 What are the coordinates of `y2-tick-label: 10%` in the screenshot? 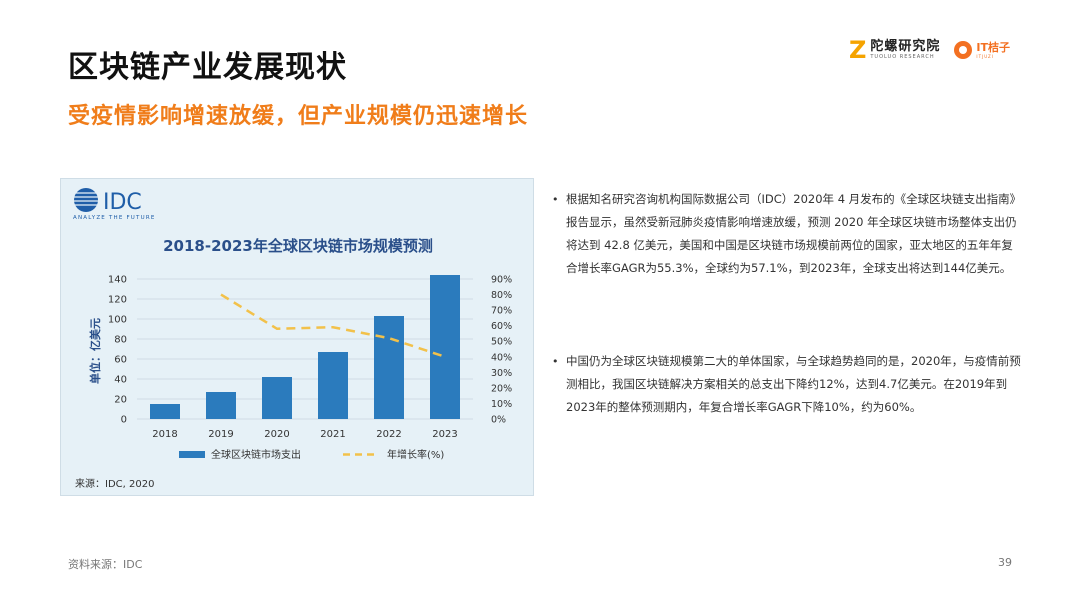 It's located at (501, 404).